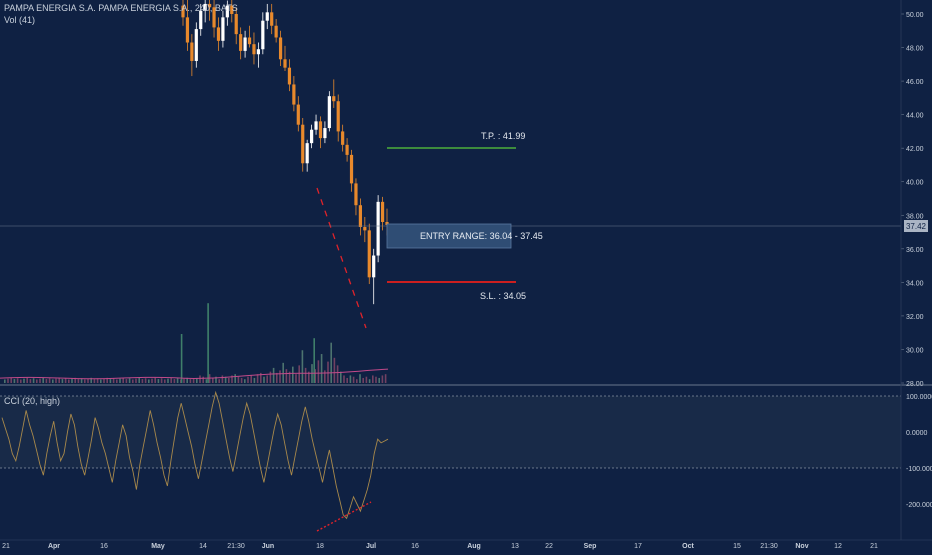  I want to click on cci-axis-tick: -200.0000, so click(919, 505).